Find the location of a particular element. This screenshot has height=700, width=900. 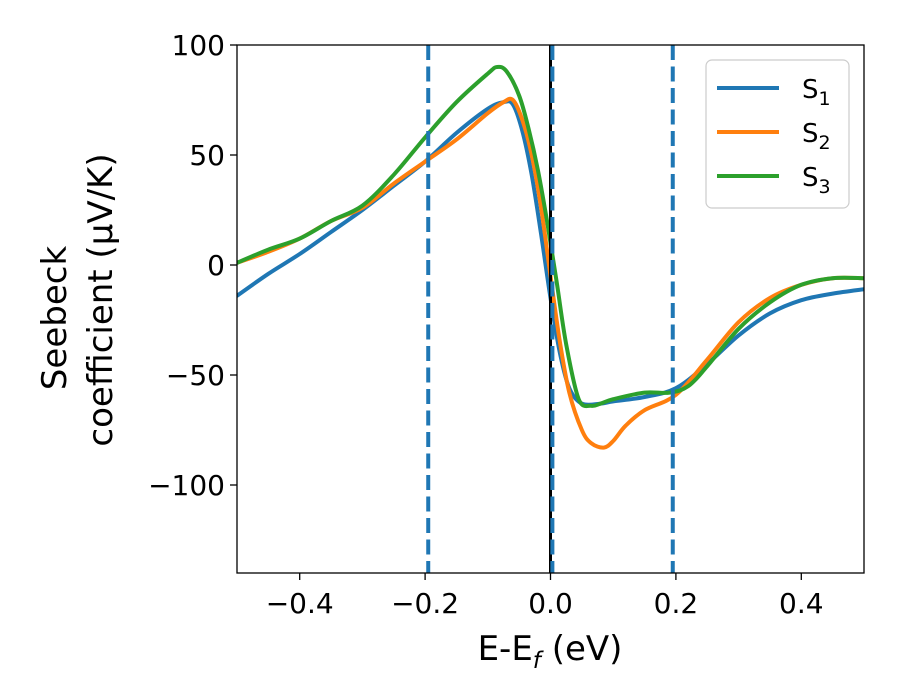

y-tick-label: −100 is located at coordinates (186, 485).